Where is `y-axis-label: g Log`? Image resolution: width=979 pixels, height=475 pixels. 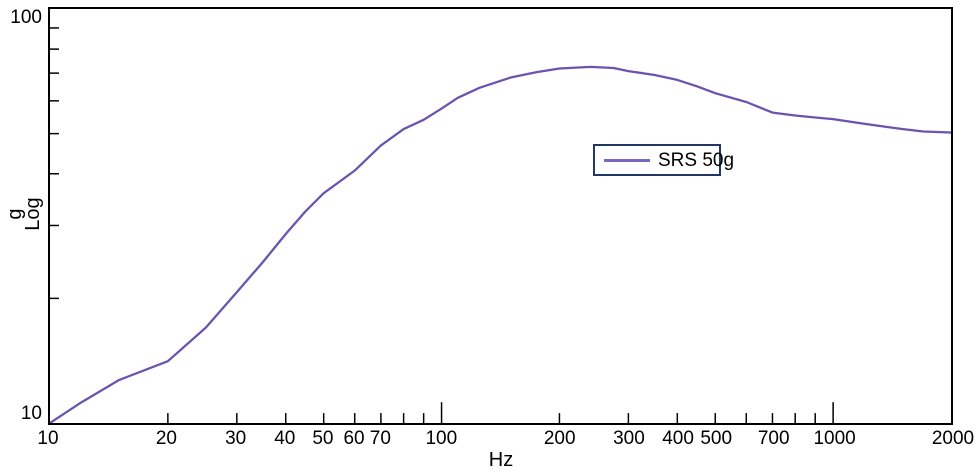 y-axis-label: g Log is located at coordinates (24, 214).